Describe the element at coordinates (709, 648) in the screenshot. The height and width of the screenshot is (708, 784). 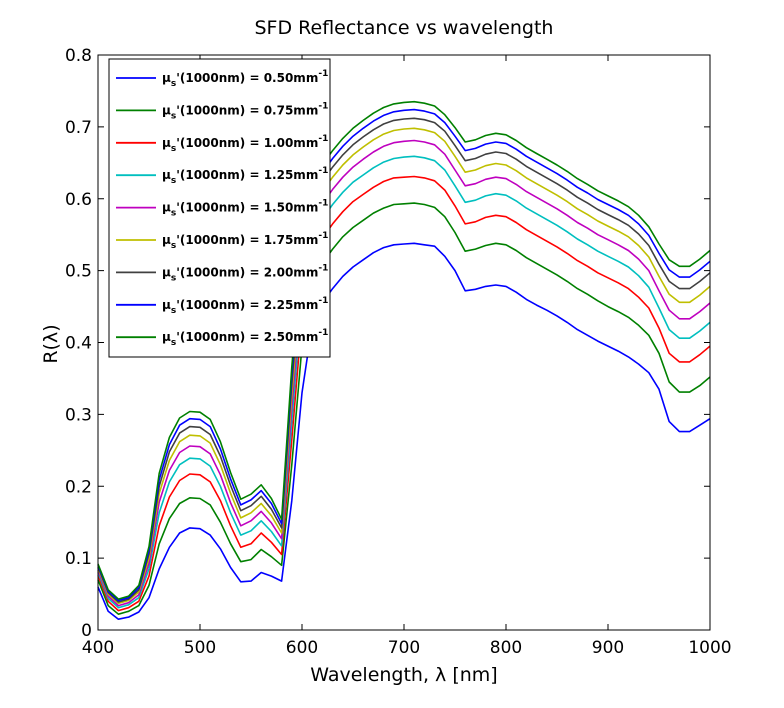
I see `x-tick-label: 1000` at that location.